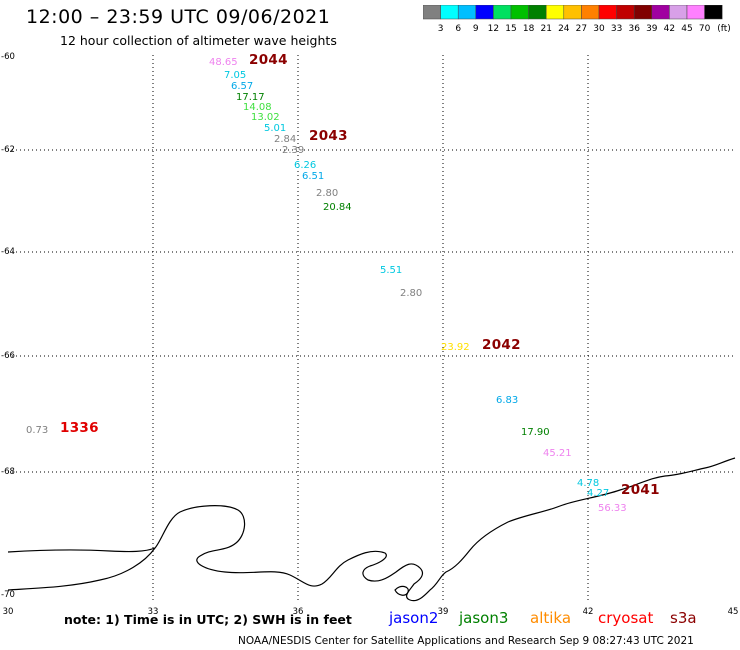 Image resolution: width=740 pixels, height=650 pixels. What do you see at coordinates (8, 57) in the screenshot?
I see `y-tick-label: -60` at bounding box center [8, 57].